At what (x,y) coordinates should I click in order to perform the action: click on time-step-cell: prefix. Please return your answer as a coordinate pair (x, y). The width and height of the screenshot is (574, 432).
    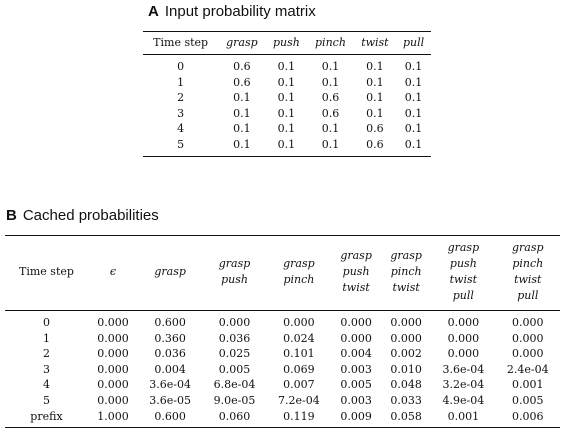
    Looking at the image, I should click on (46, 416).